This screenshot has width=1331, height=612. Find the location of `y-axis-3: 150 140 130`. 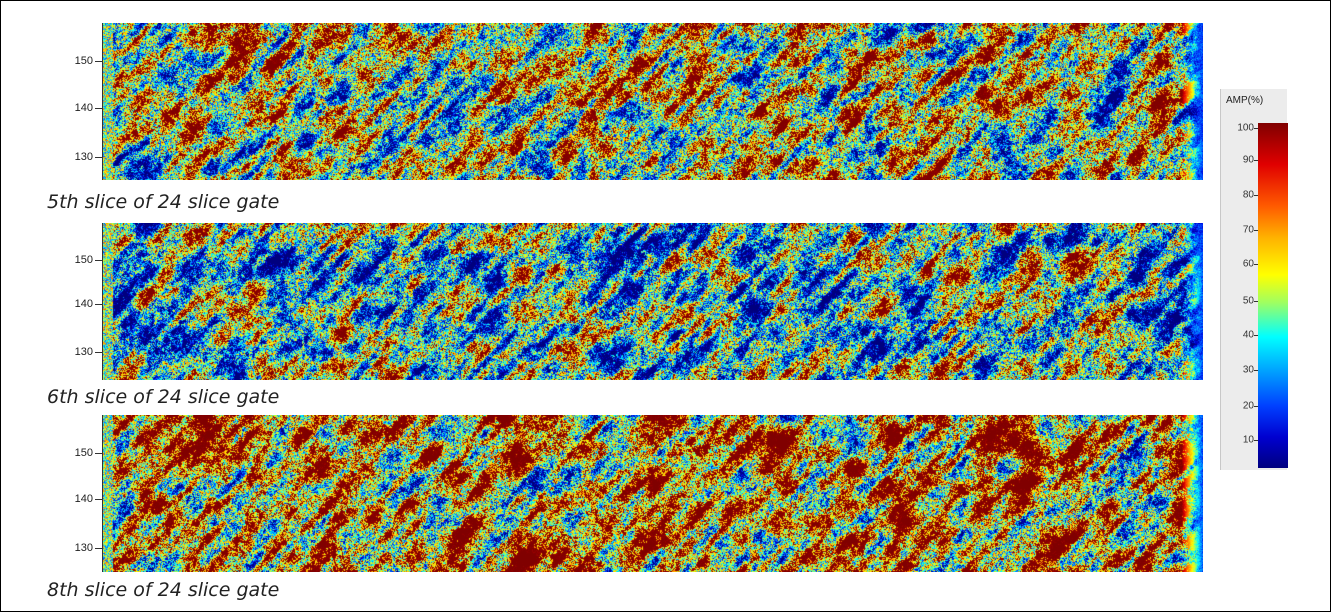

y-axis-3: 150 140 130 is located at coordinates (75, 493).